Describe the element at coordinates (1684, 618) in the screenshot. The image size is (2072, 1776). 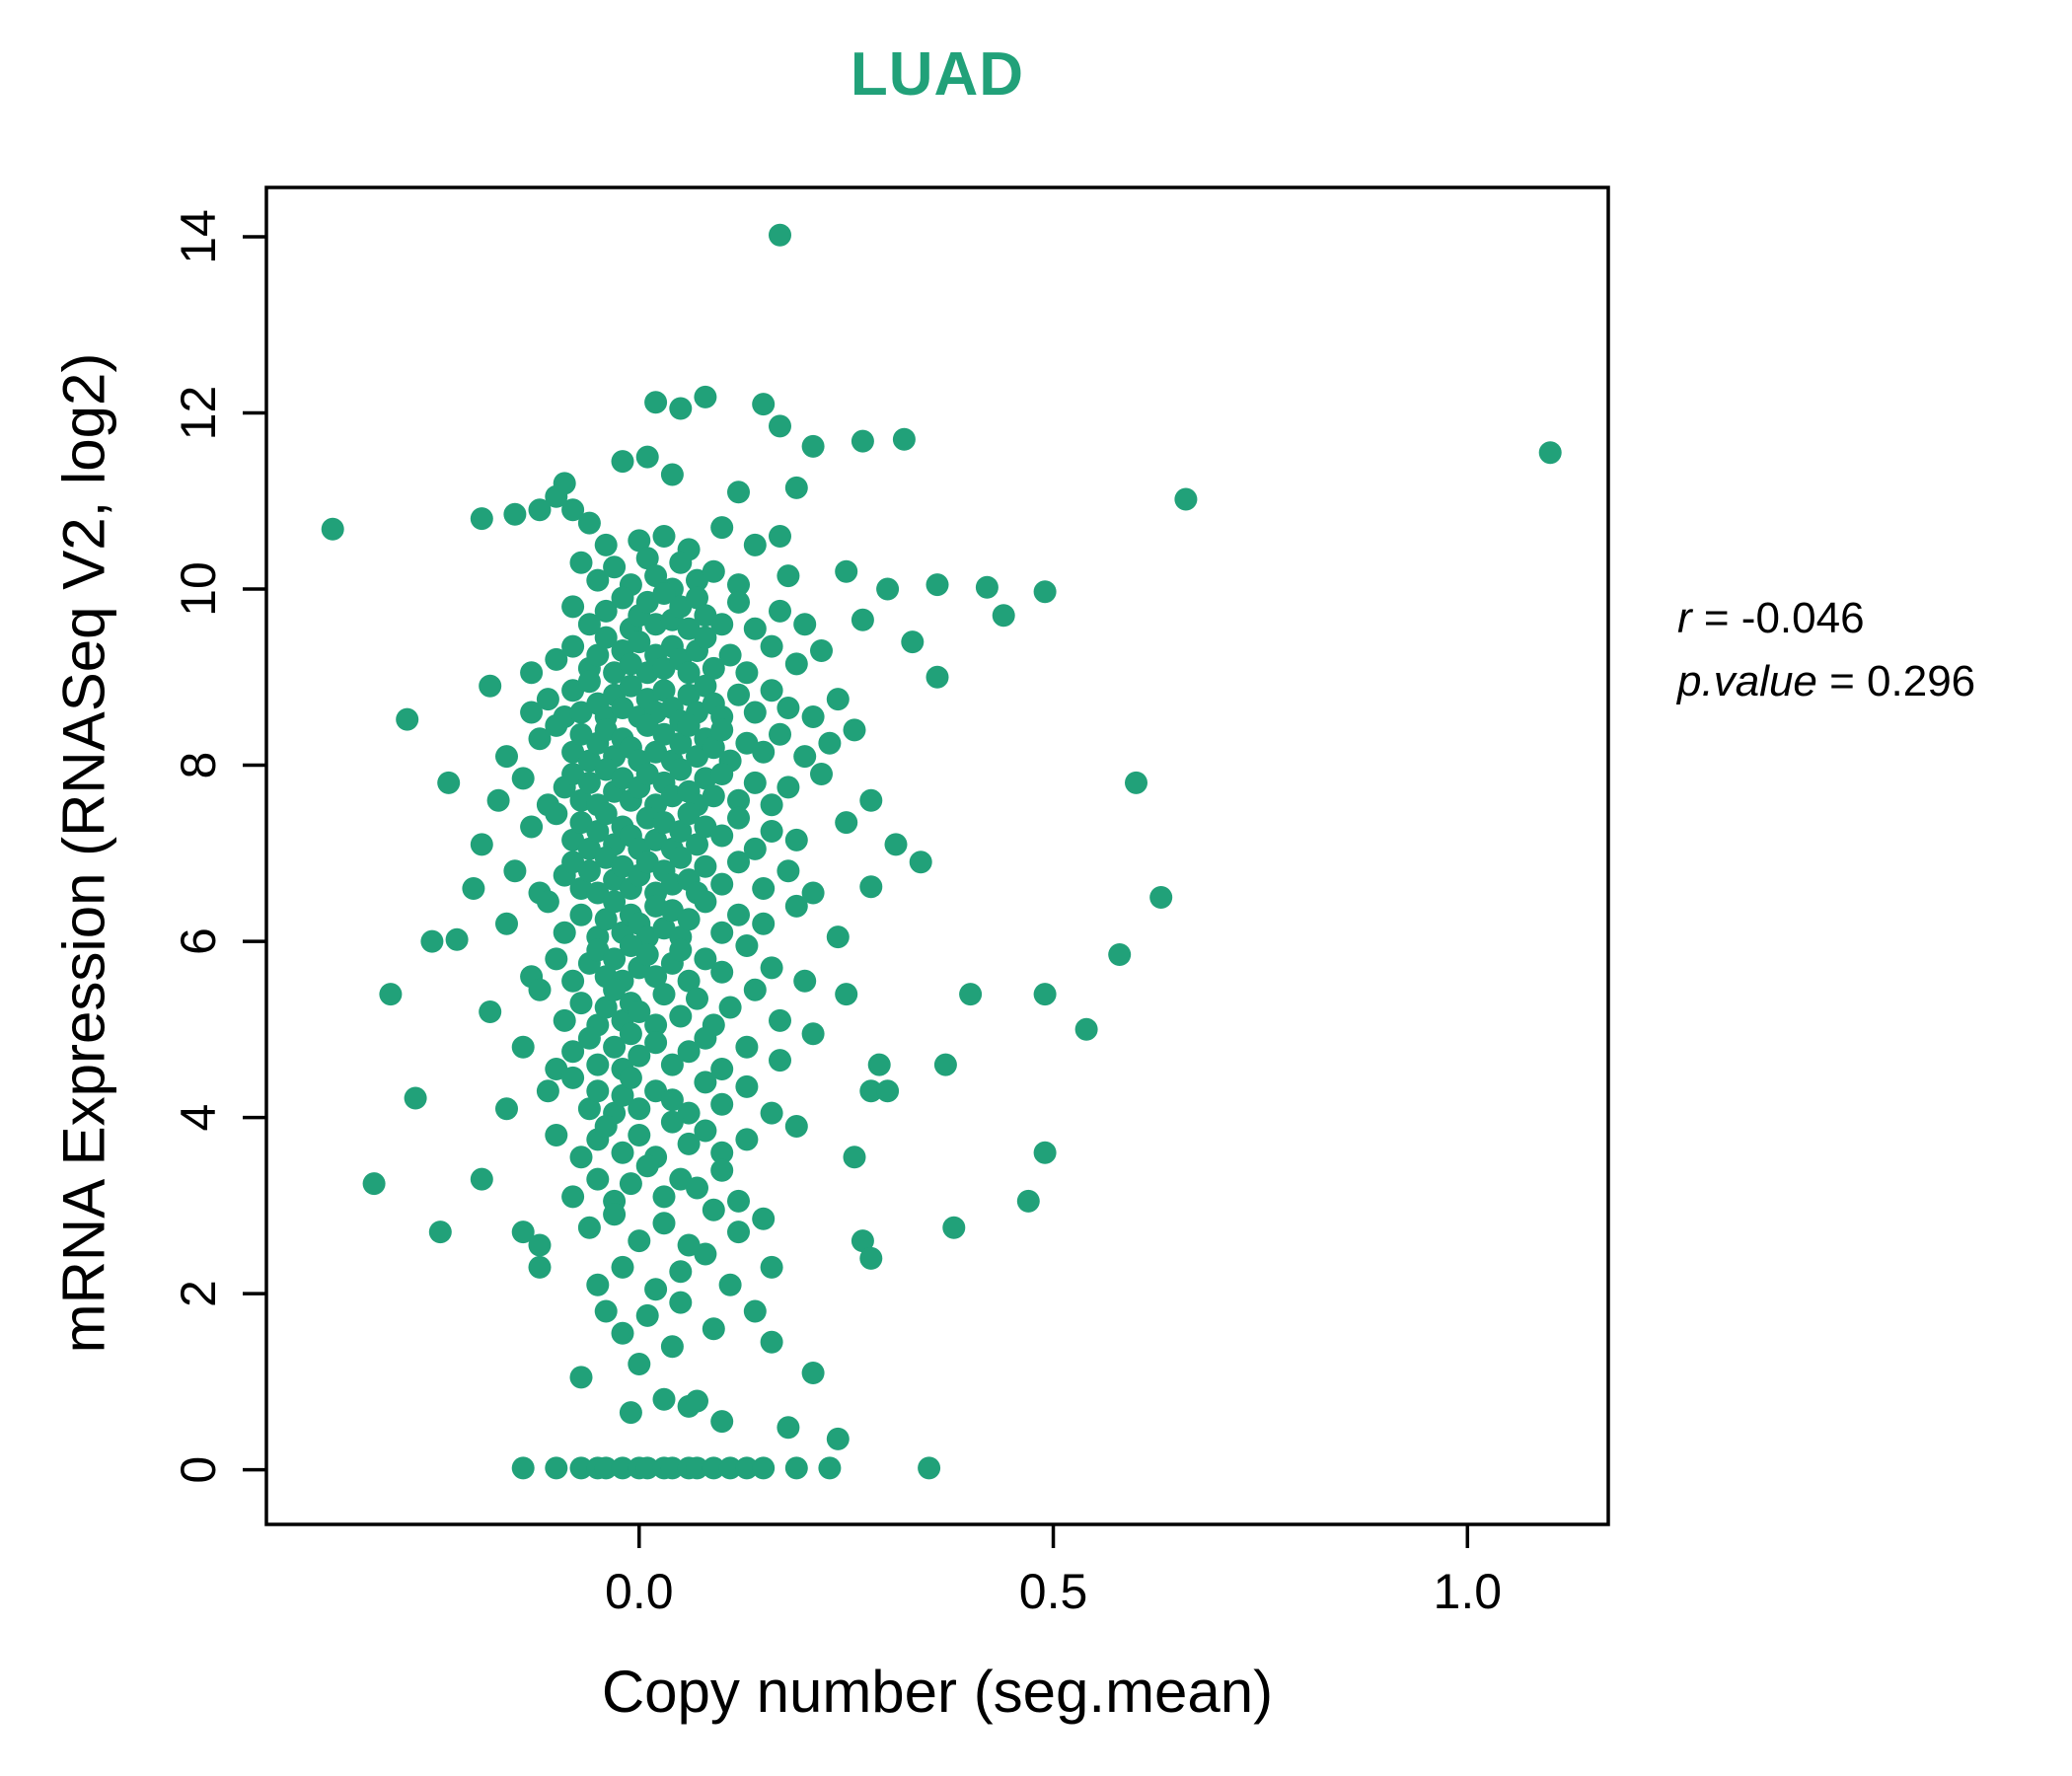
I see `r-symbol: r` at that location.